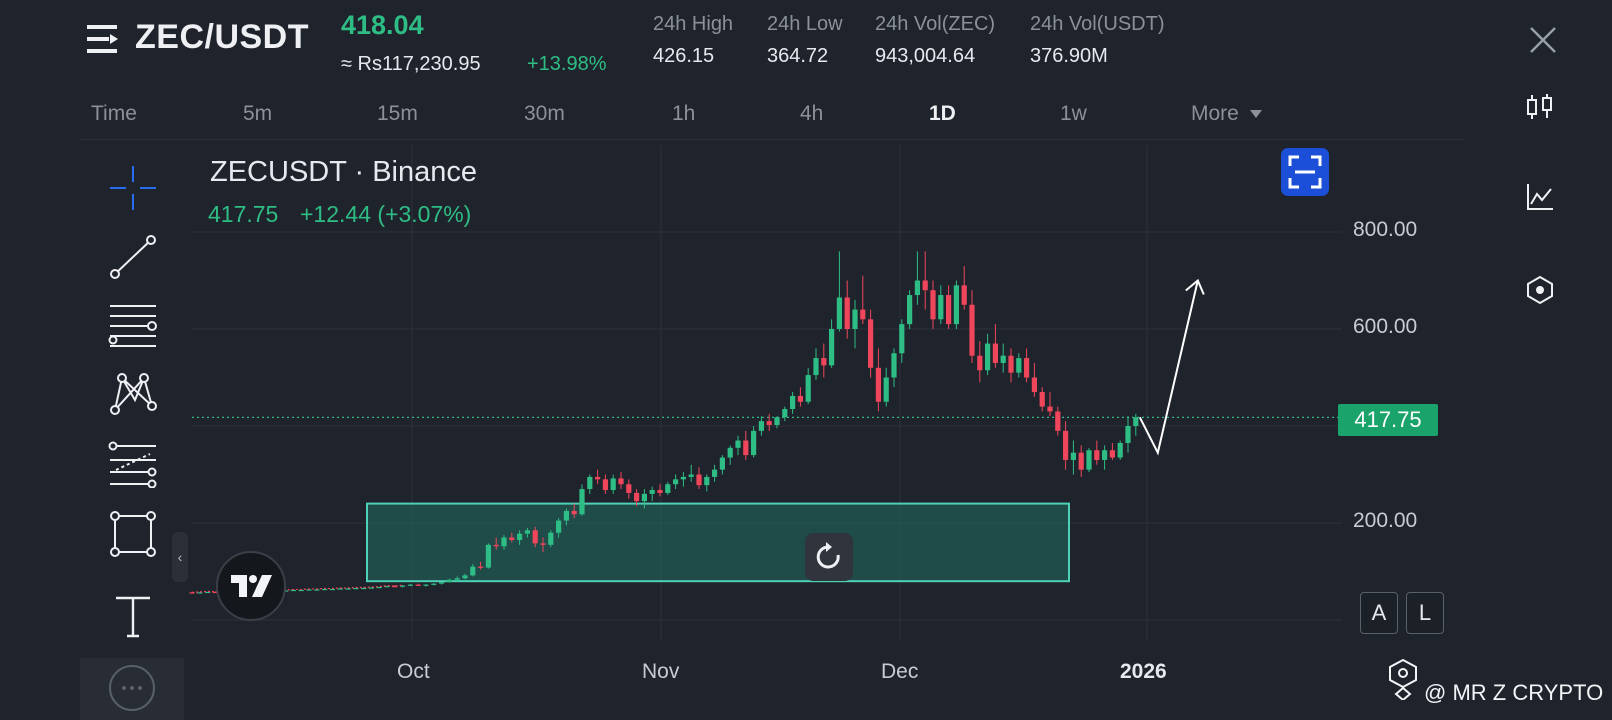 The height and width of the screenshot is (720, 1612). I want to click on trading-pair-title: ZEC/USDT, so click(222, 37).